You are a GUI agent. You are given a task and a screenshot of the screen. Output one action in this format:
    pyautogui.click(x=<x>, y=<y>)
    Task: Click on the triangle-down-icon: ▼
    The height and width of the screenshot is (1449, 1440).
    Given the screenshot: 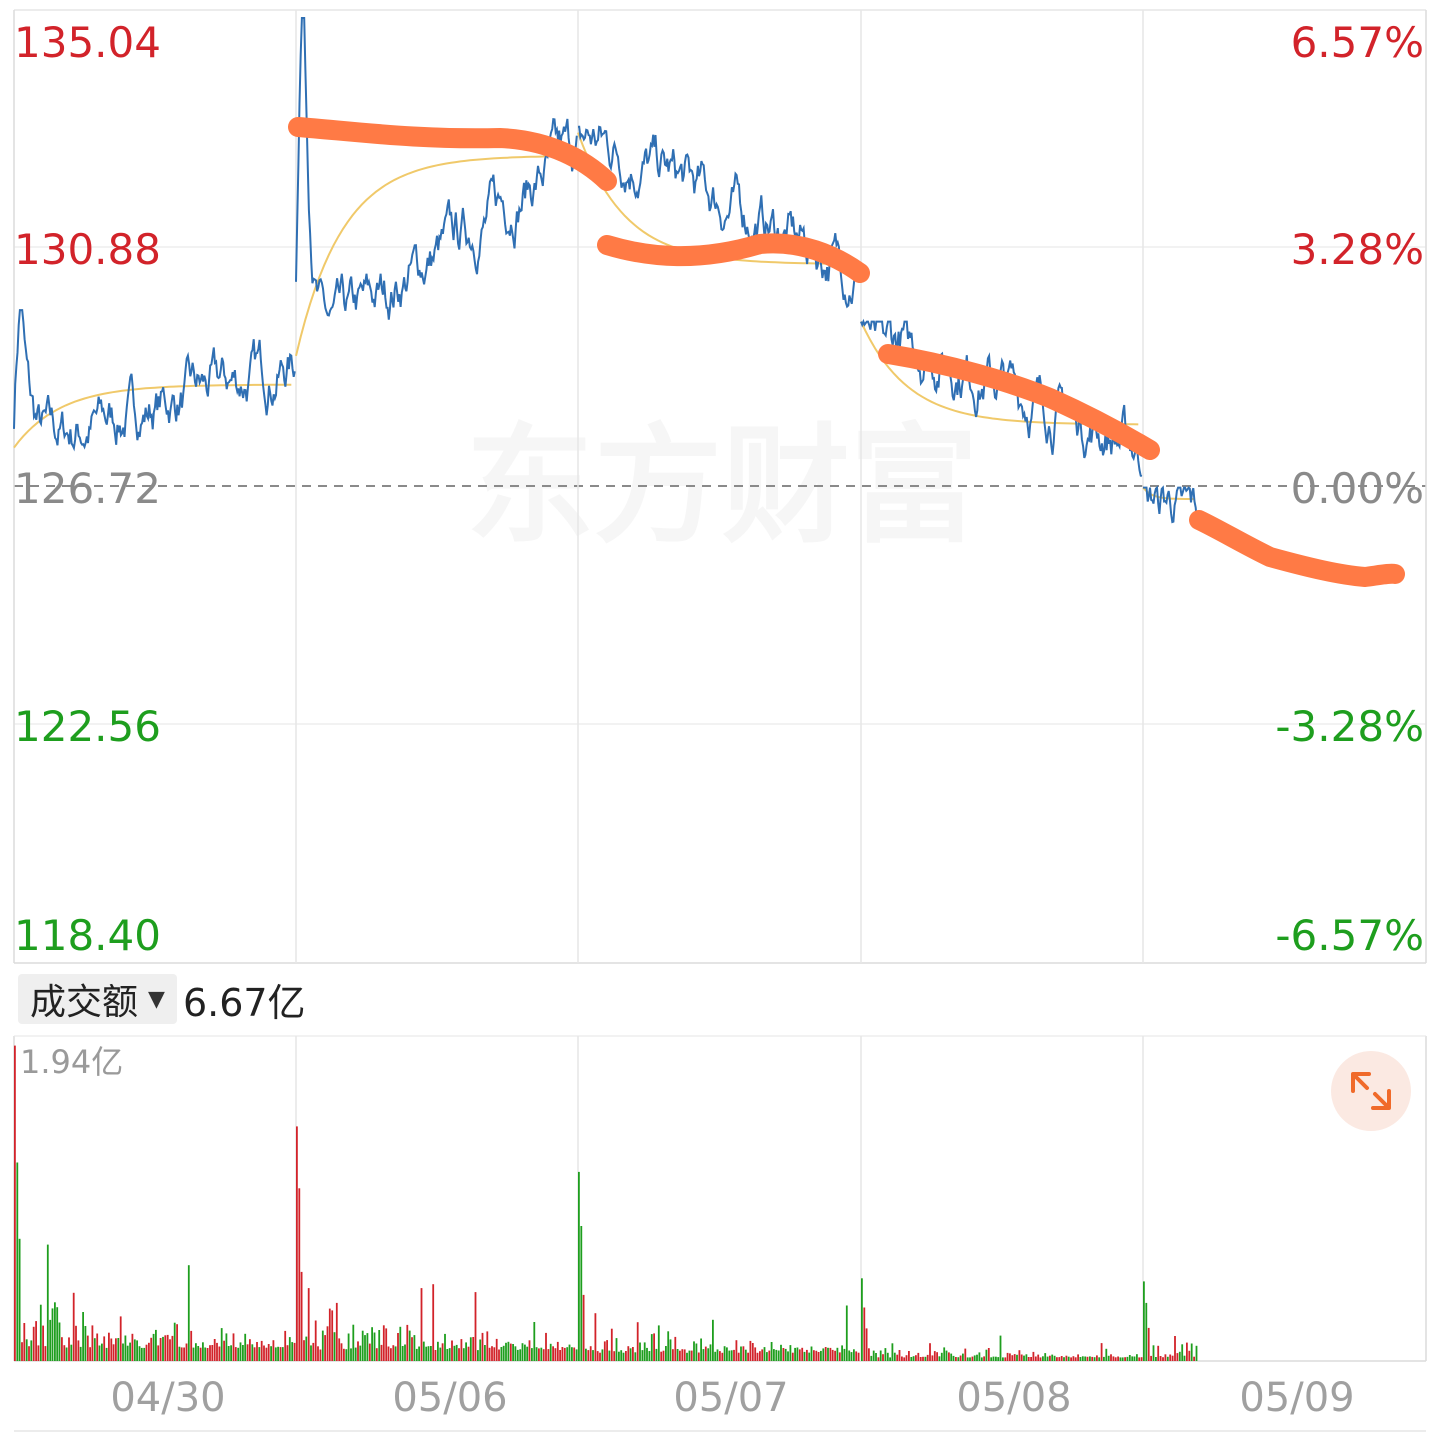 What is the action you would take?
    pyautogui.click(x=156, y=999)
    